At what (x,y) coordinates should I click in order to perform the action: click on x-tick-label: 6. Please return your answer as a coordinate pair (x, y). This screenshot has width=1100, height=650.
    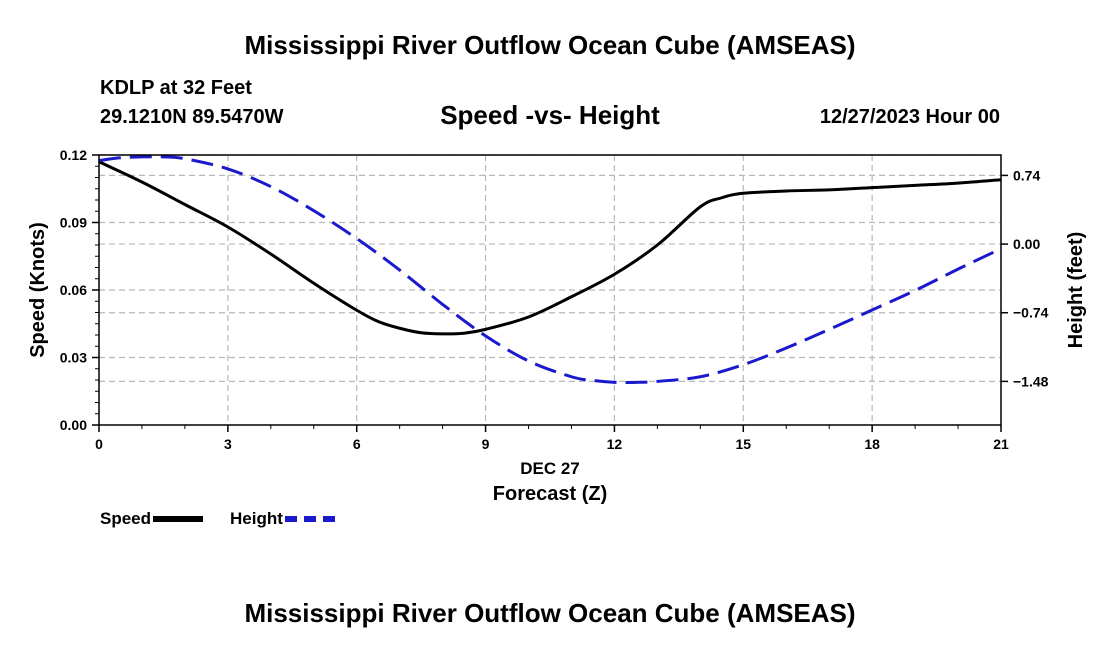
    Looking at the image, I should click on (357, 444).